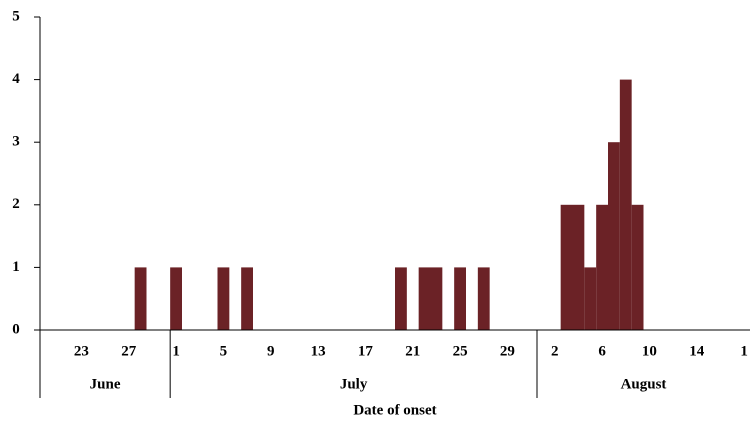  What do you see at coordinates (318, 351) in the screenshot?
I see `x-tick-label: 13` at bounding box center [318, 351].